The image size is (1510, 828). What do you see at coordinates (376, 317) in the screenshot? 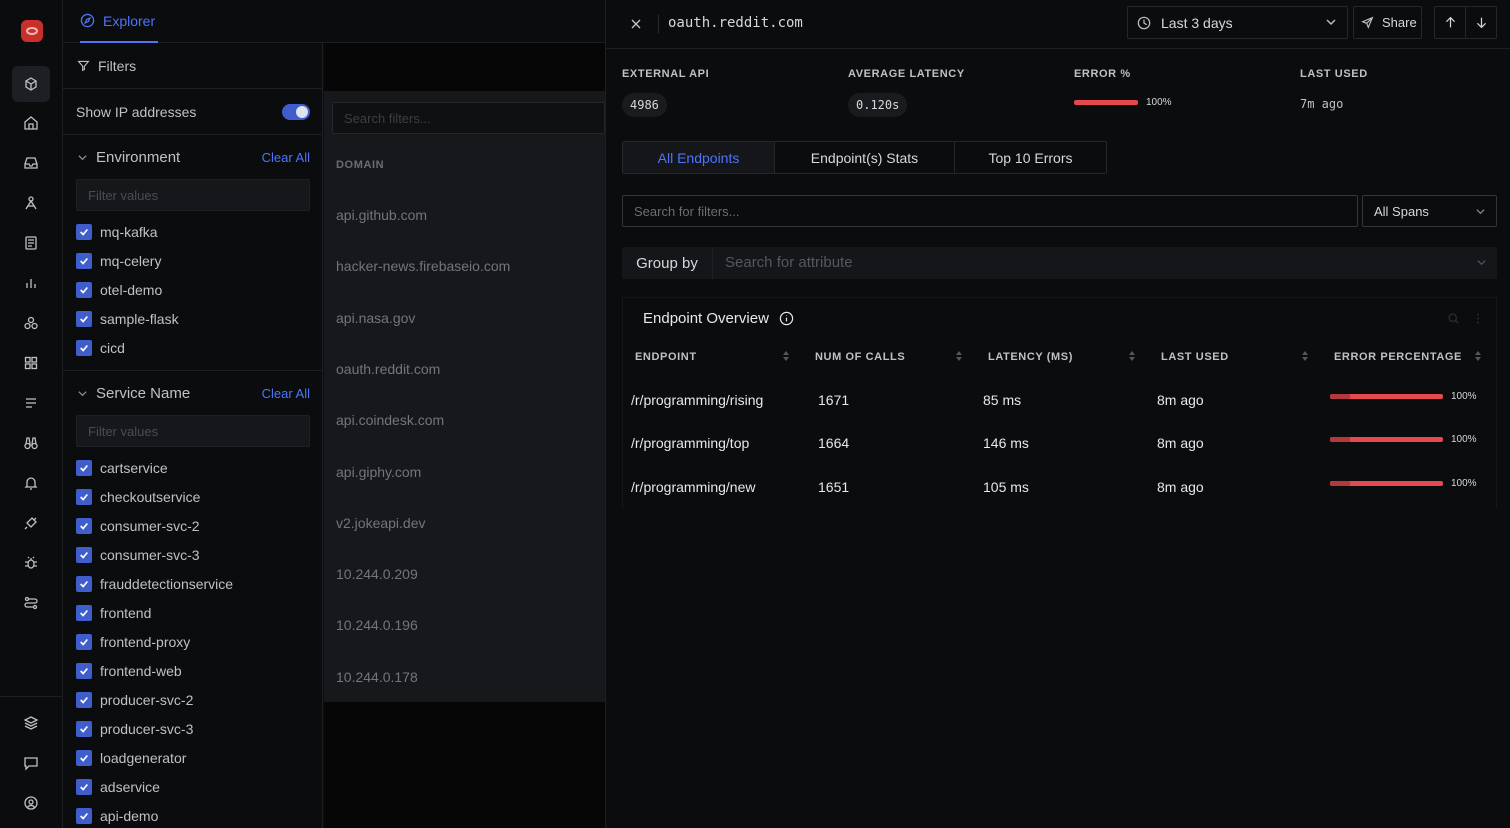
I see `domain-row: api.nasa.gov` at bounding box center [376, 317].